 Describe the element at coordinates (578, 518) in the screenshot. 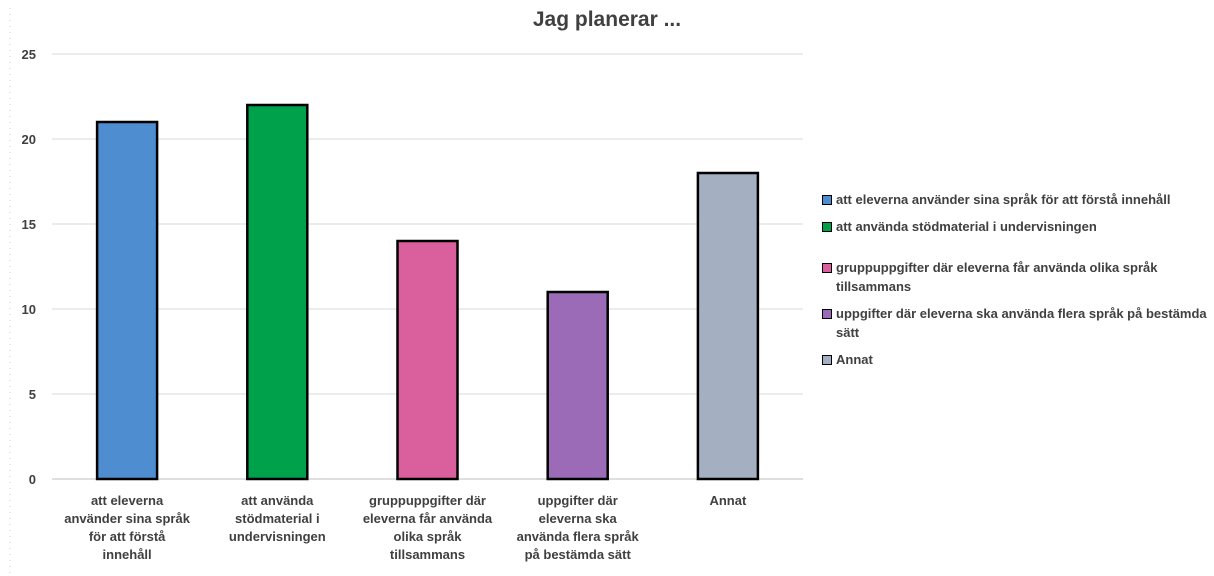

I see `x-tick-label: eleverna ska` at that location.